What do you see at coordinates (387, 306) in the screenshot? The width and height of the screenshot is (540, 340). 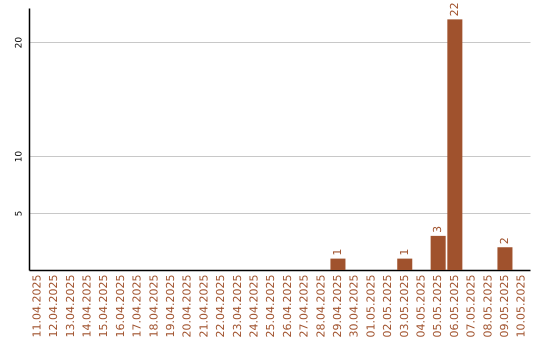 I see `x-tick-label: 02.05.2025` at bounding box center [387, 306].